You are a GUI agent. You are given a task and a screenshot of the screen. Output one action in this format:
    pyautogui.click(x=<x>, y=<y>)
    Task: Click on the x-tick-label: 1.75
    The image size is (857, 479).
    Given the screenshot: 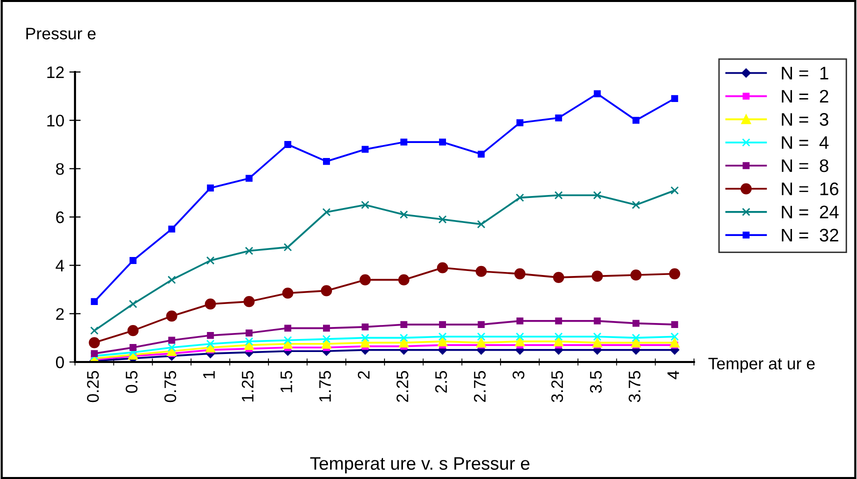 What is the action you would take?
    pyautogui.click(x=325, y=386)
    